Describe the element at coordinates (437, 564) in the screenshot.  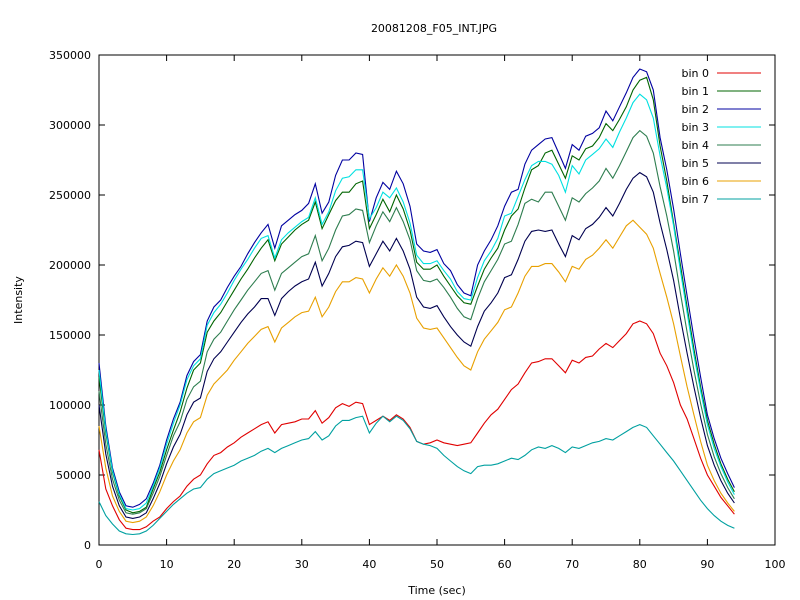
I see `x-tick-label: 50` at that location.